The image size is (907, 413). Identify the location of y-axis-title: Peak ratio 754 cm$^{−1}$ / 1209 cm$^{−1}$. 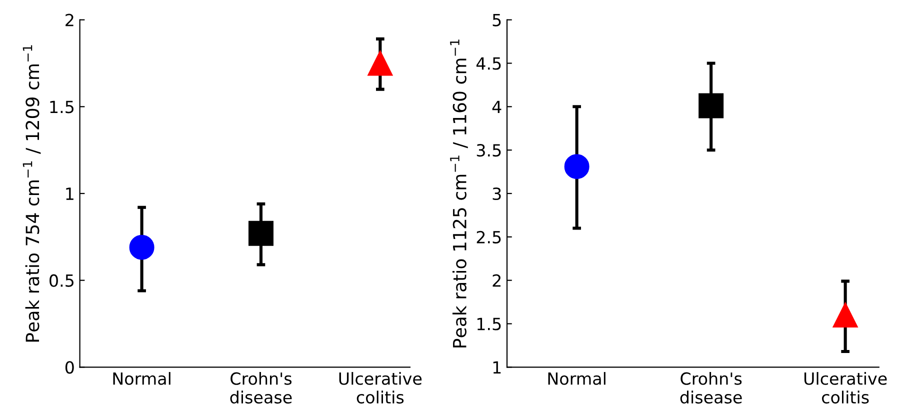
(31, 193).